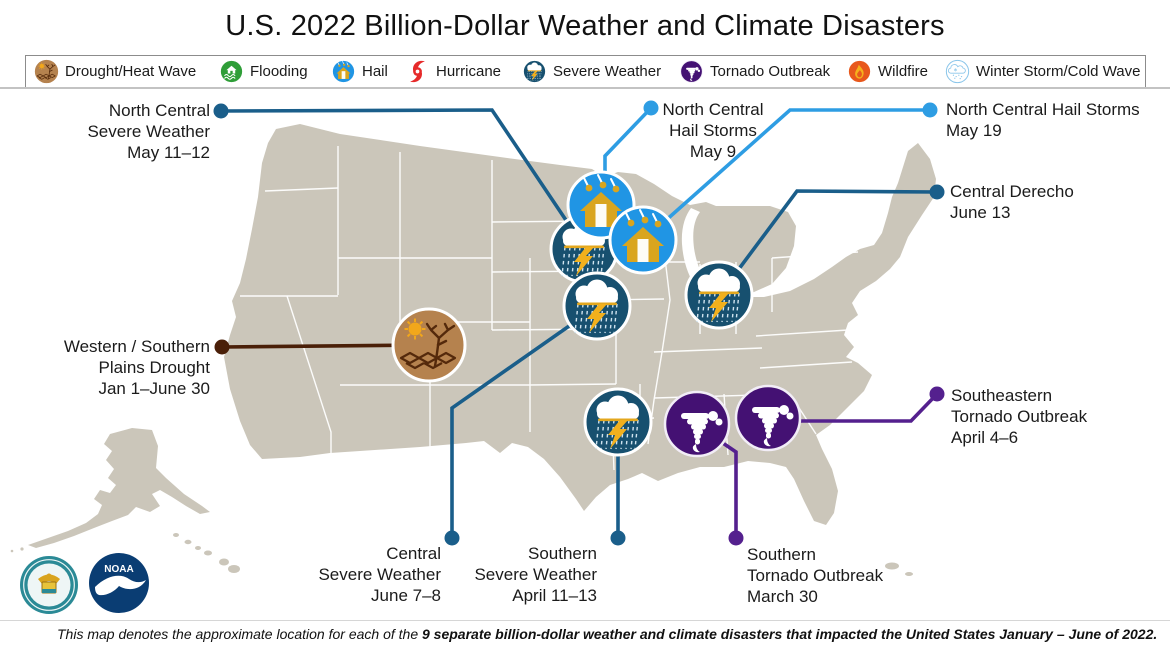  I want to click on annotation-line: June 7–8, so click(406, 595).